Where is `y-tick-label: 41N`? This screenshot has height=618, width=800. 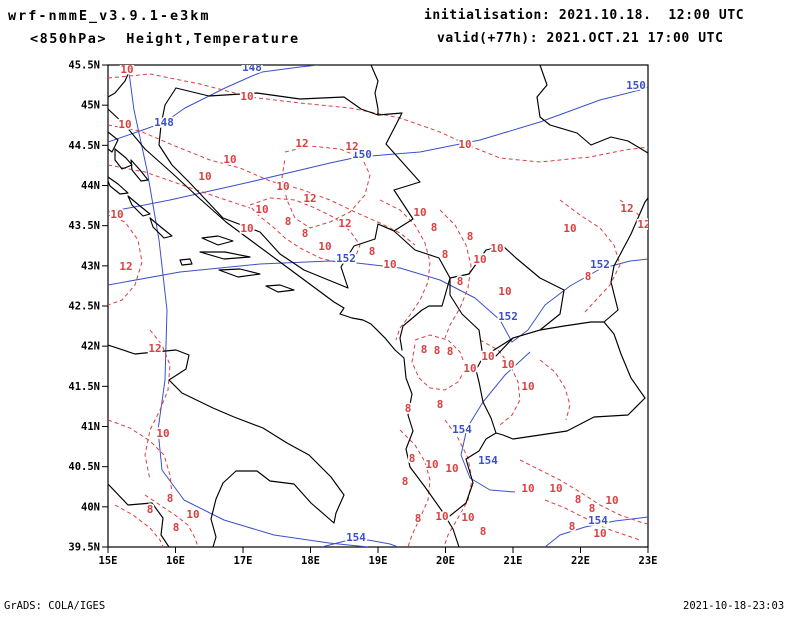 y-tick-label: 41N is located at coordinates (90, 427).